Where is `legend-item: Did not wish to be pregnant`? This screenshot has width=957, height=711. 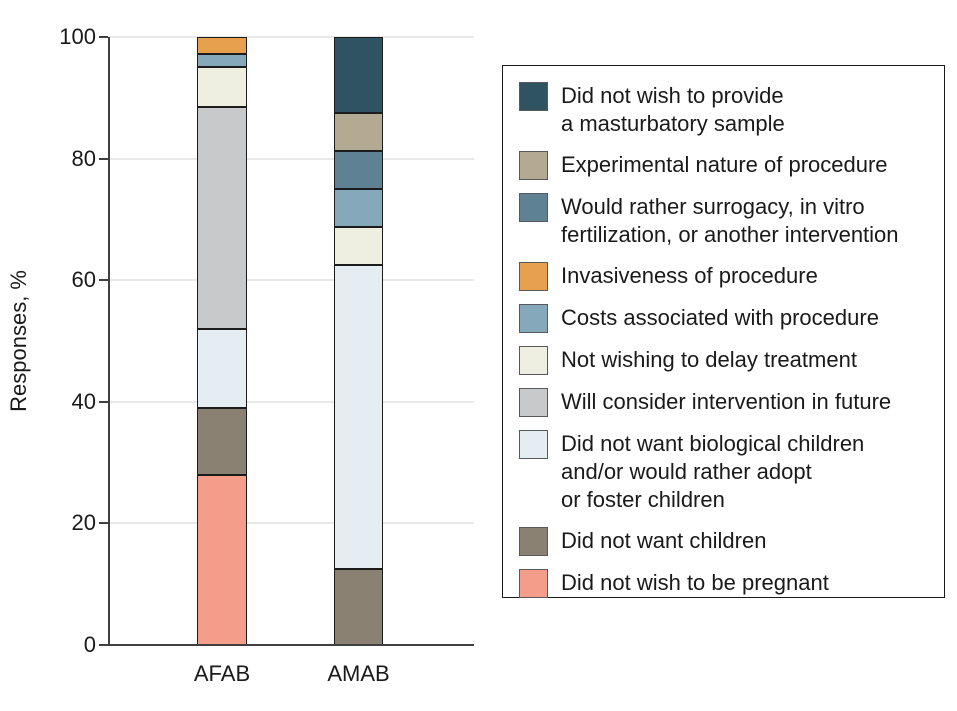
legend-item: Did not wish to be pregnant is located at coordinates (727, 583).